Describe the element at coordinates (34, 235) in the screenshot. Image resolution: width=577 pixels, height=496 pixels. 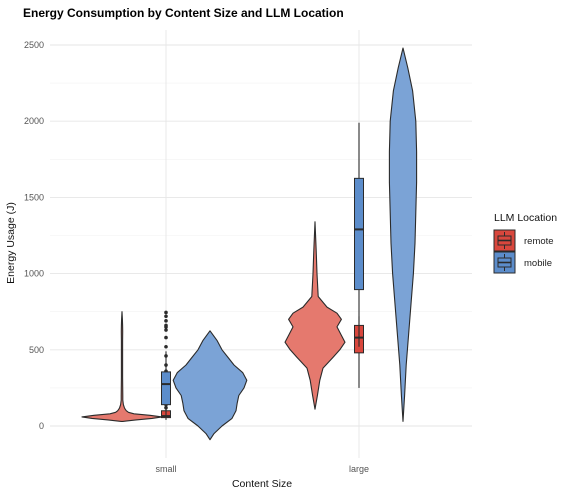
I see `y-tick-labels: 0 500 1000 1500 2000 2500` at that location.